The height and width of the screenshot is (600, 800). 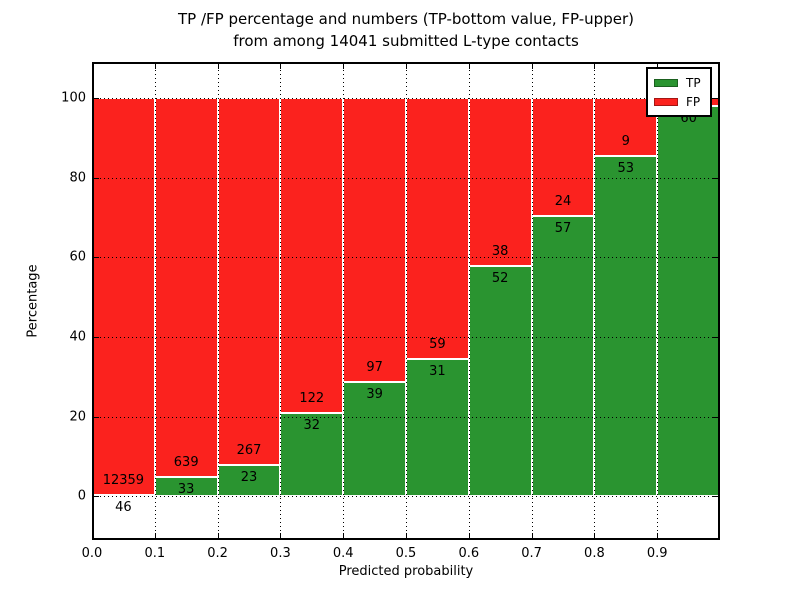 I want to click on y-tick-label: 80, so click(x=77, y=178).